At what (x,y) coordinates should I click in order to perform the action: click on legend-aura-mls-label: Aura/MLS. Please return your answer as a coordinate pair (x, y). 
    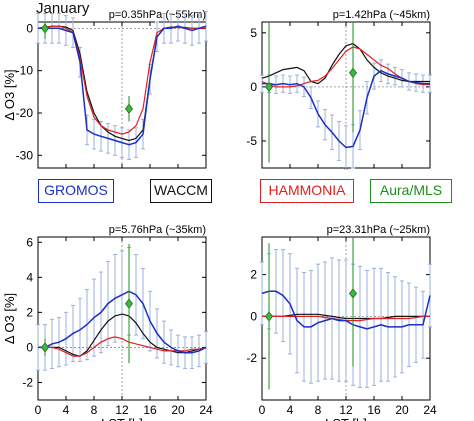
    Looking at the image, I should click on (411, 190).